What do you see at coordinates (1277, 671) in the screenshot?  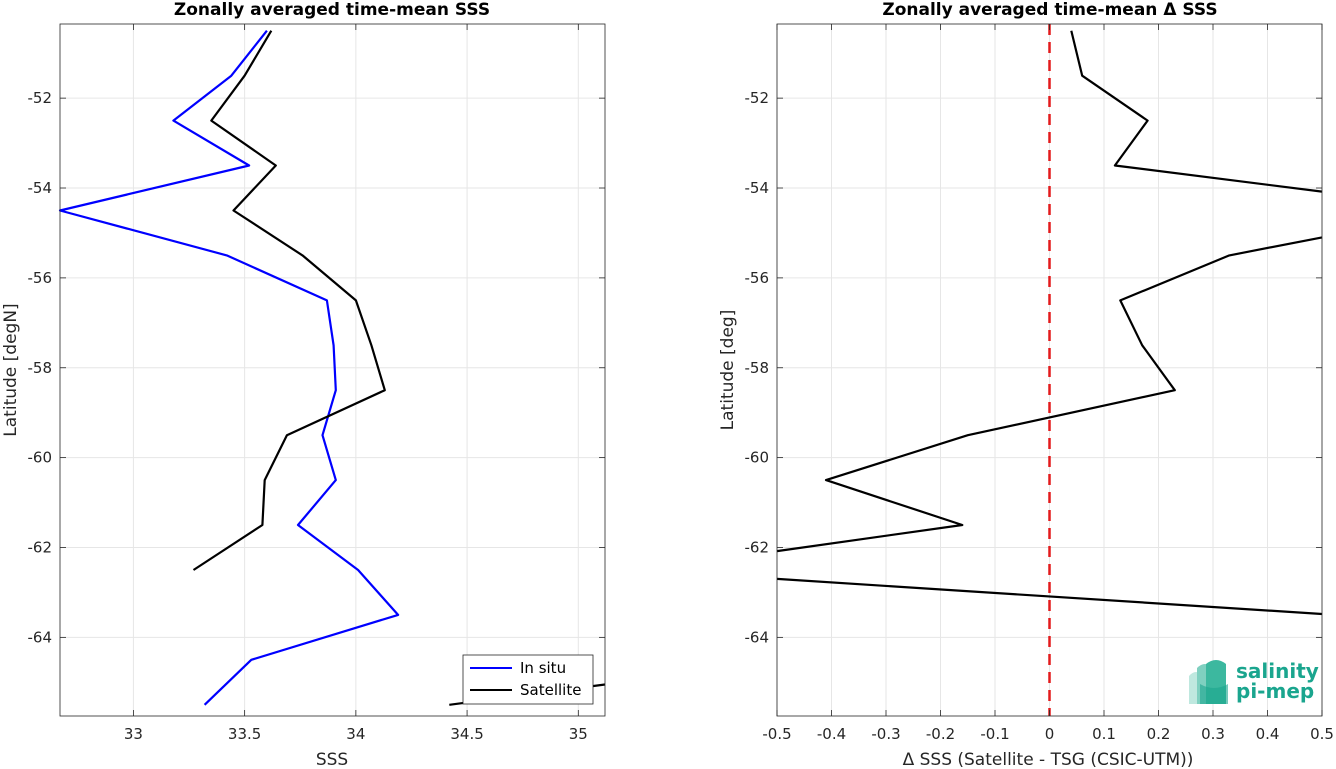 I see `logo-text-line1: salinity` at bounding box center [1277, 671].